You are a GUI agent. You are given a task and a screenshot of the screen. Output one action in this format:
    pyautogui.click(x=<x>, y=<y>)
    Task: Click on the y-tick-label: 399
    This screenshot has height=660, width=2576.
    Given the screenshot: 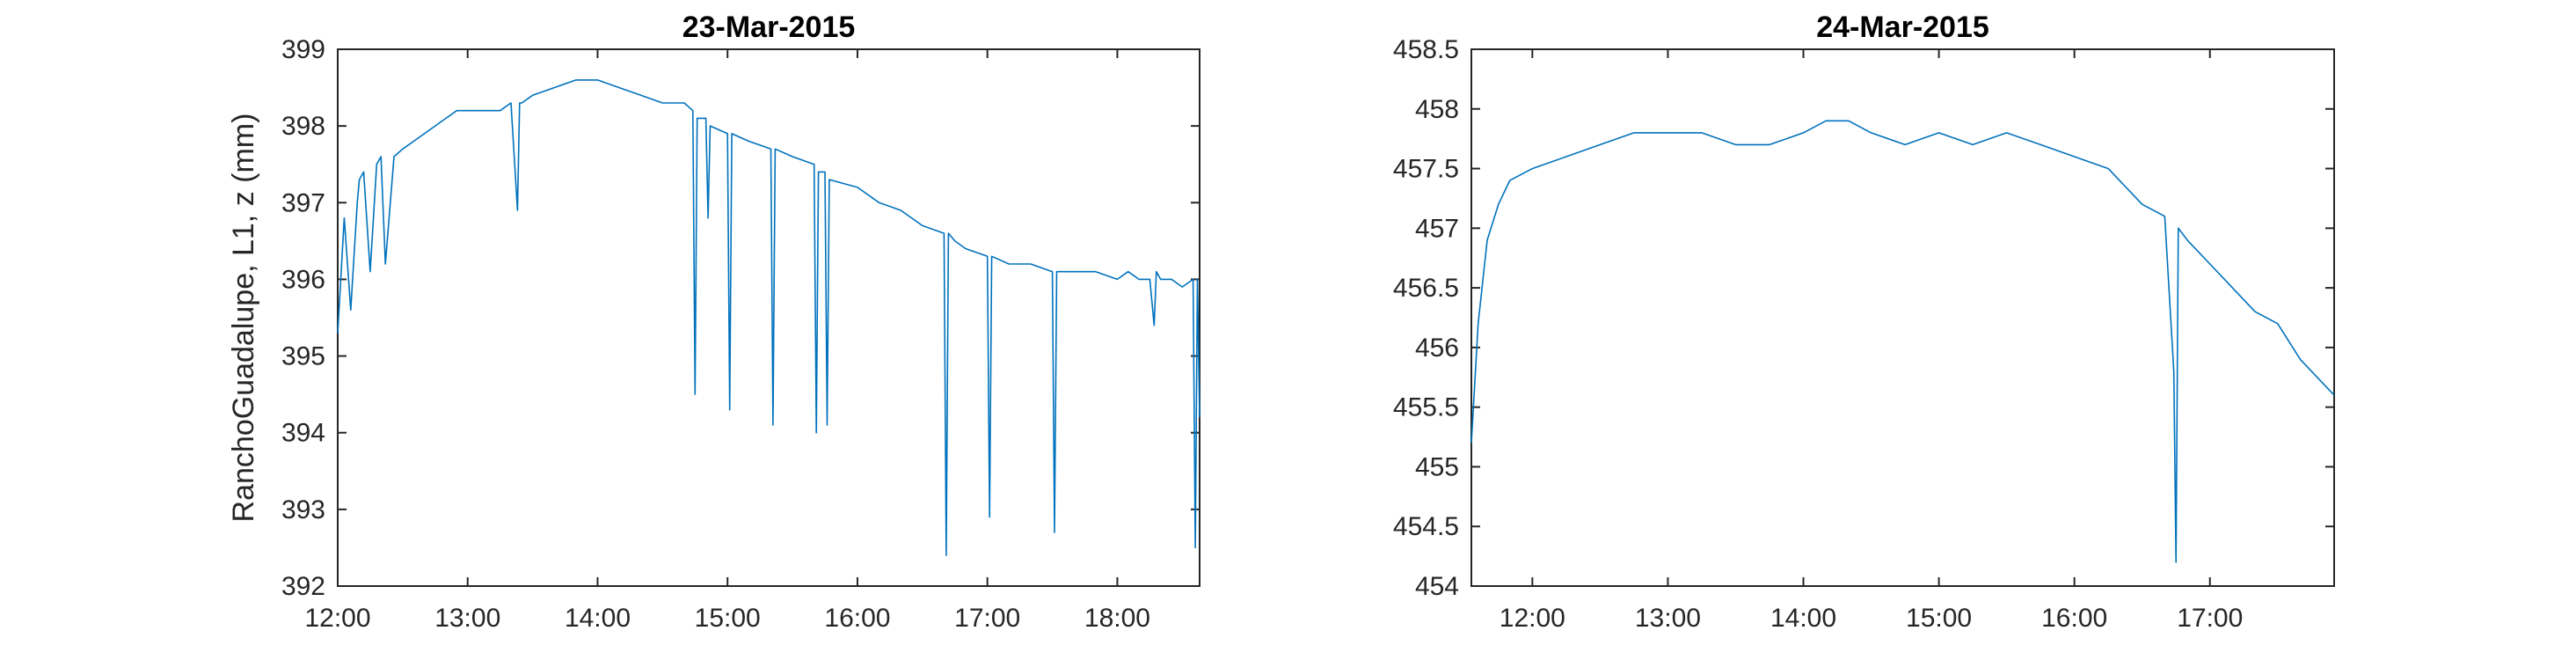 What is the action you would take?
    pyautogui.click(x=303, y=50)
    